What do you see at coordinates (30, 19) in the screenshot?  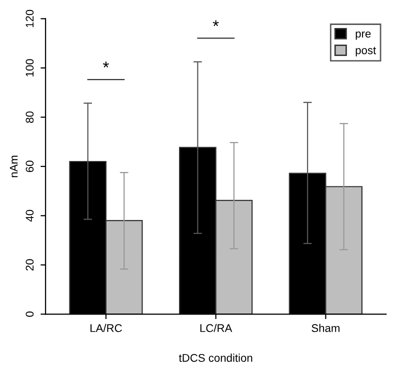 I see `y-tick-label: 120` at bounding box center [30, 19].